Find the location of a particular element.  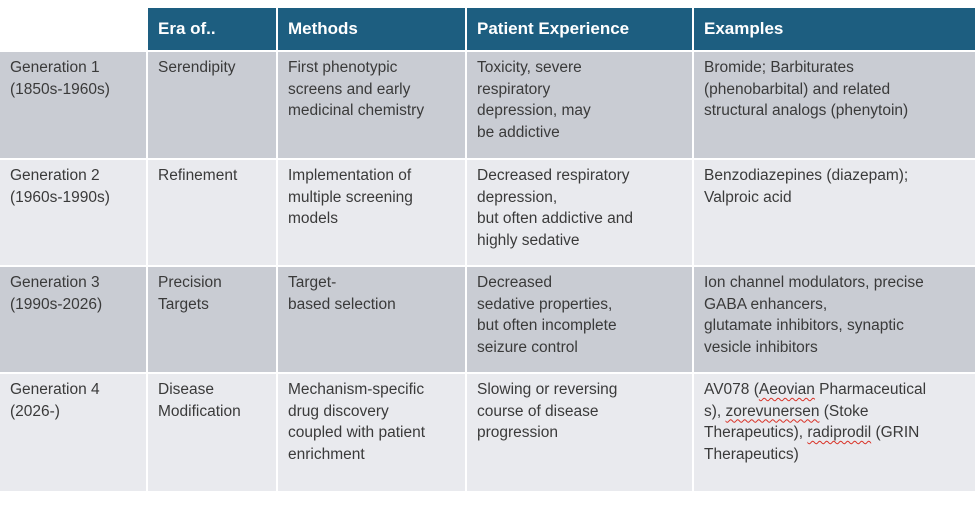

row-header-generation-1: Generation 1 (1850s-1960s) is located at coordinates (73, 105).